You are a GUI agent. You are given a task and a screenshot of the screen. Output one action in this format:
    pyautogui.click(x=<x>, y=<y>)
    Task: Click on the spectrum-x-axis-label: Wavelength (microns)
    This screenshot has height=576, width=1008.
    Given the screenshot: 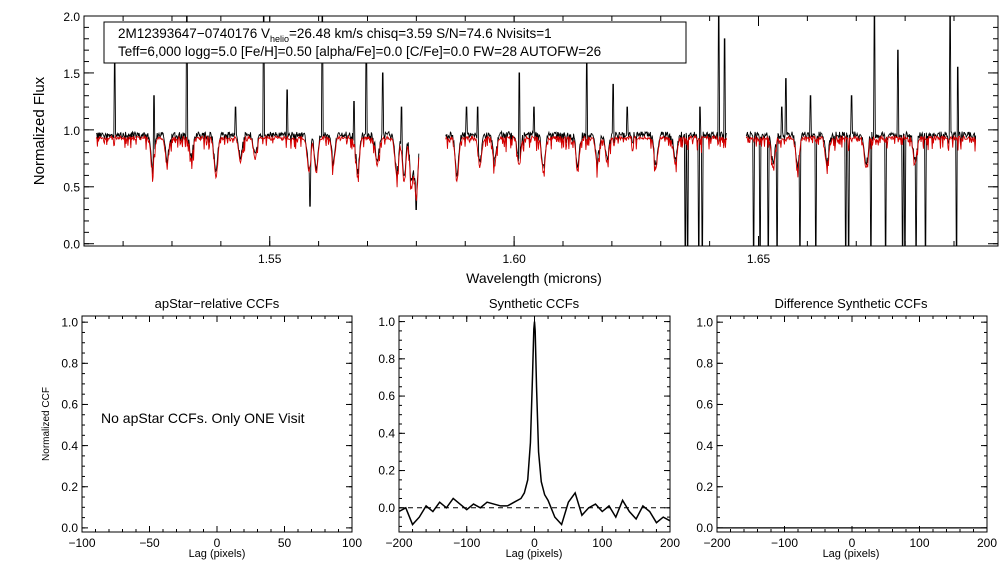 What is the action you would take?
    pyautogui.click(x=534, y=278)
    